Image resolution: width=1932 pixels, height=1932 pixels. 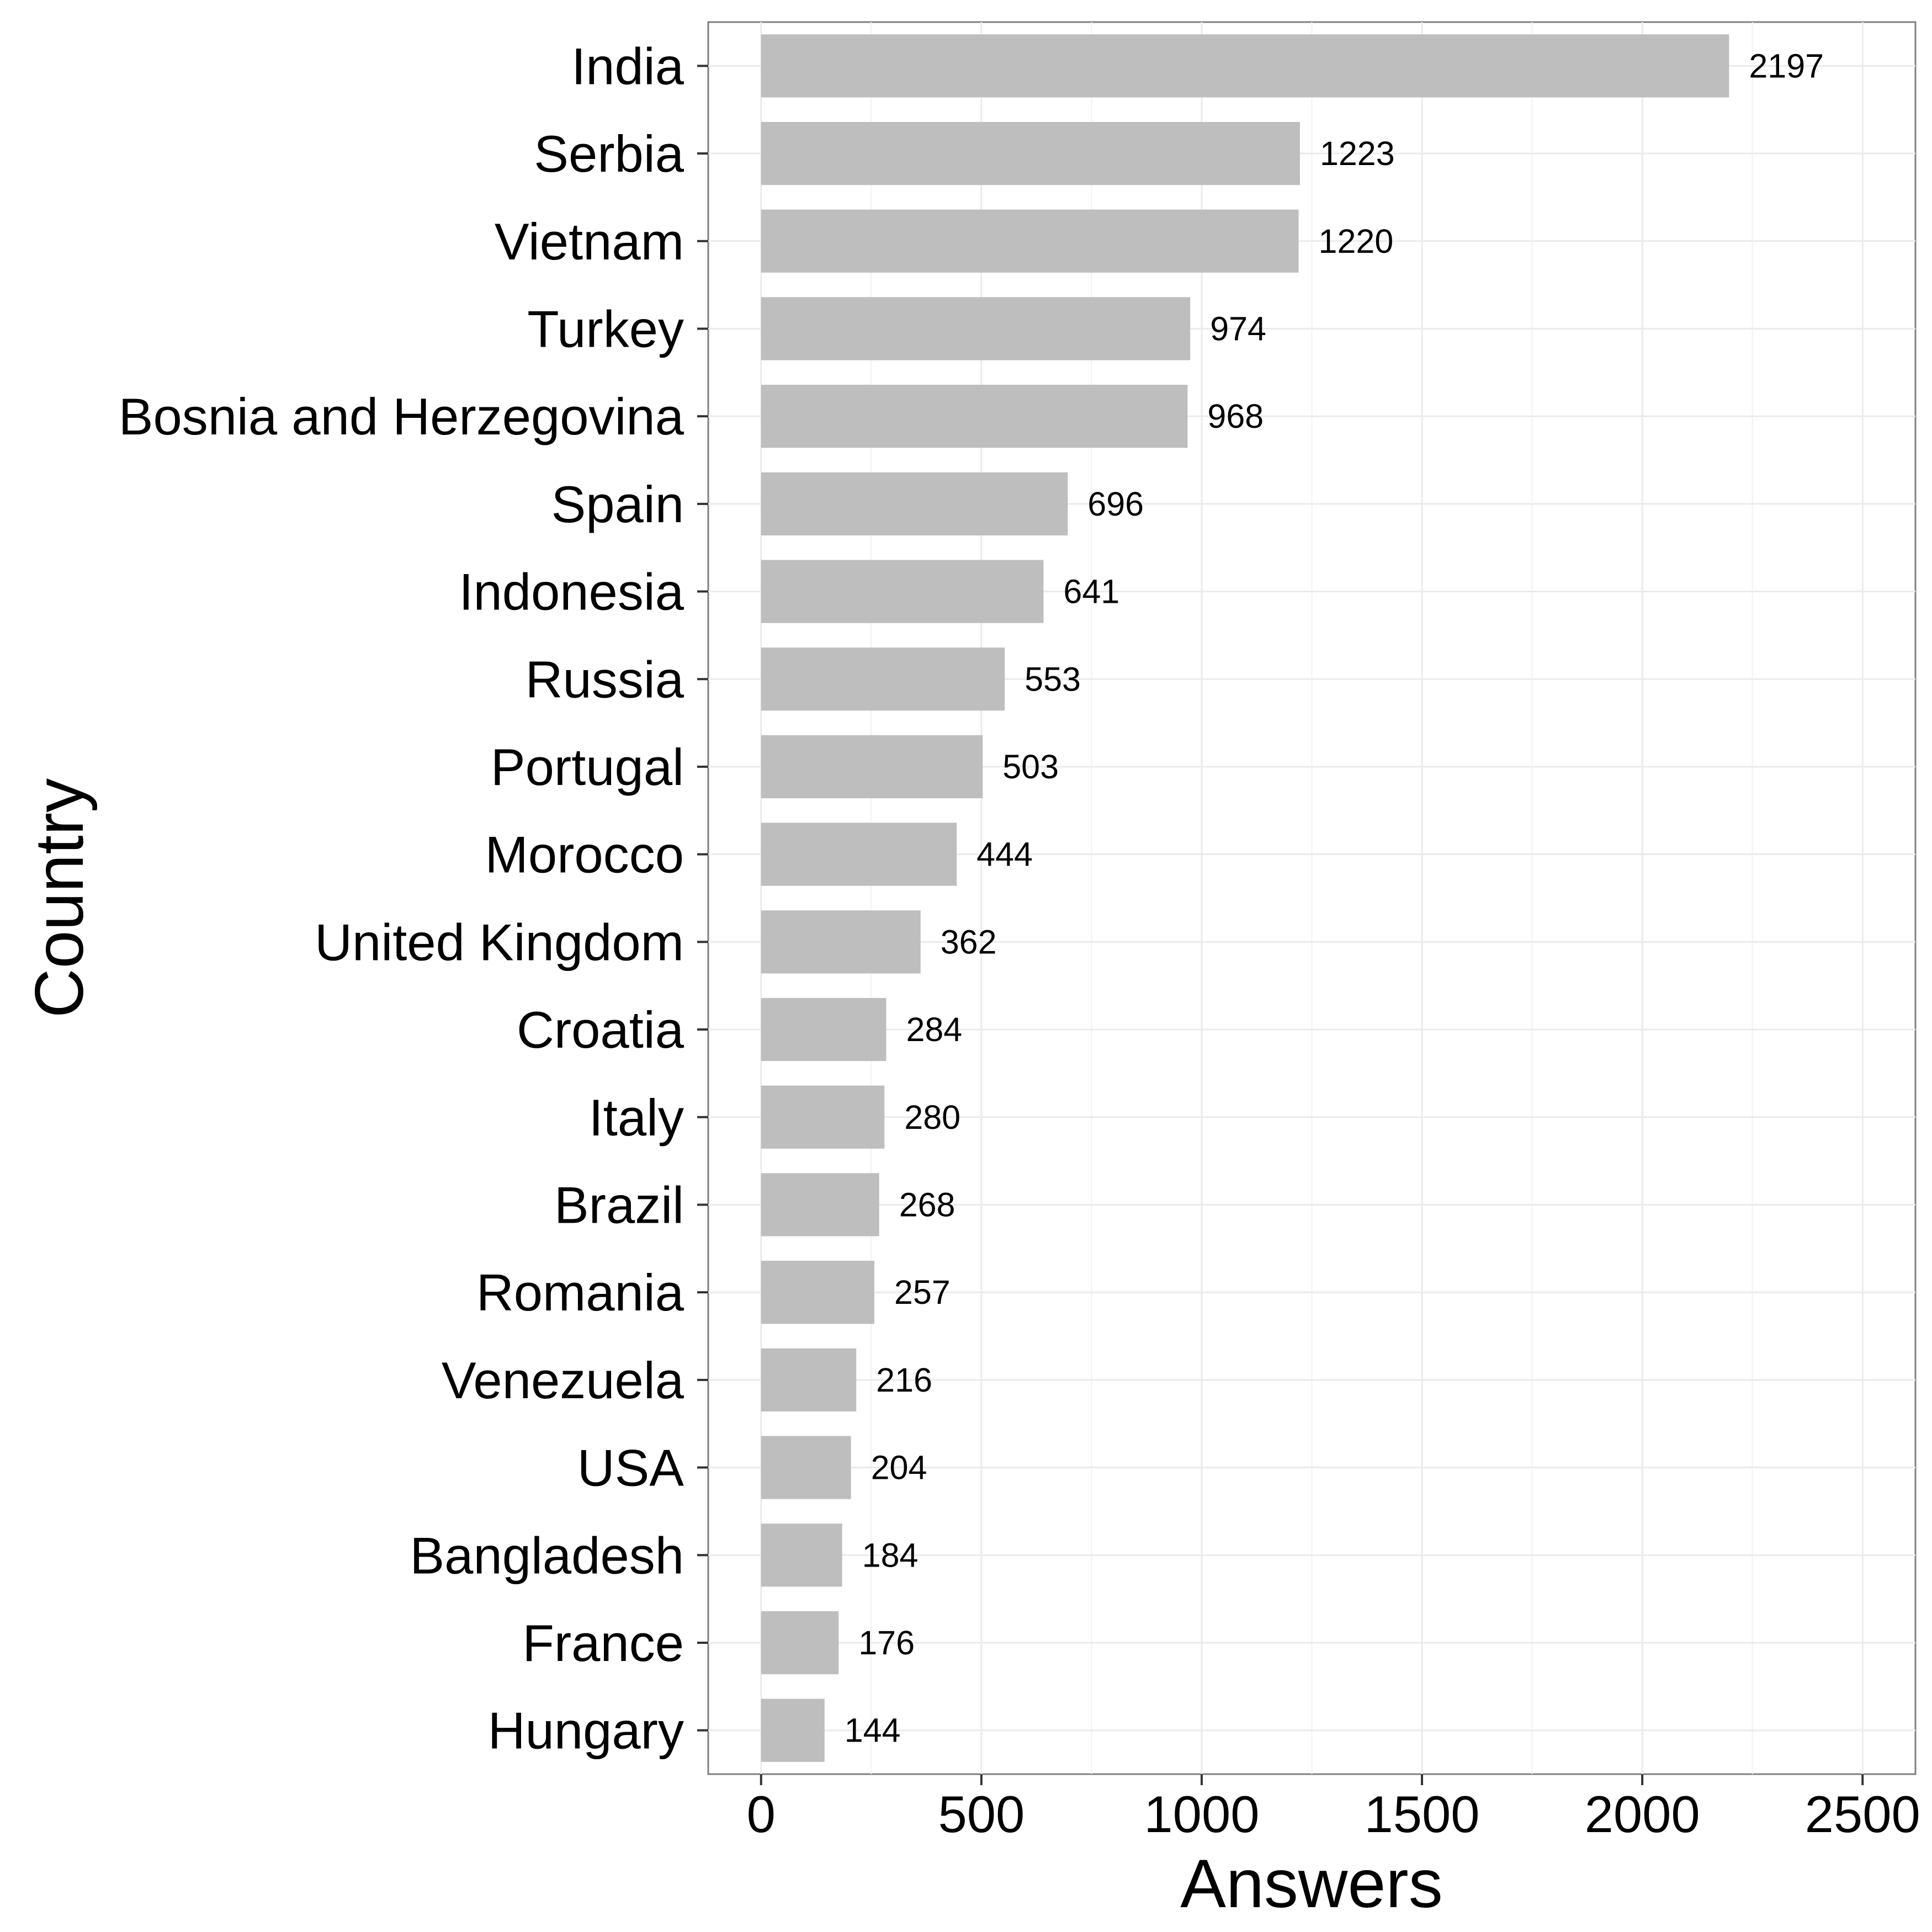 I want to click on value-label: 257, so click(x=922, y=1292).